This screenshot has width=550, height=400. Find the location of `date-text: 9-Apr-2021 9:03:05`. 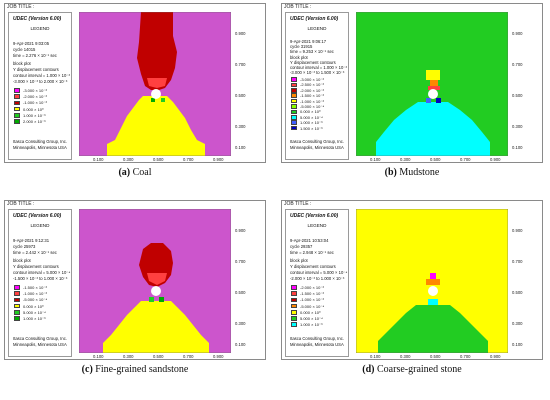

date-text: 9-Apr-2021 9:03:05 is located at coordinates (31, 43).